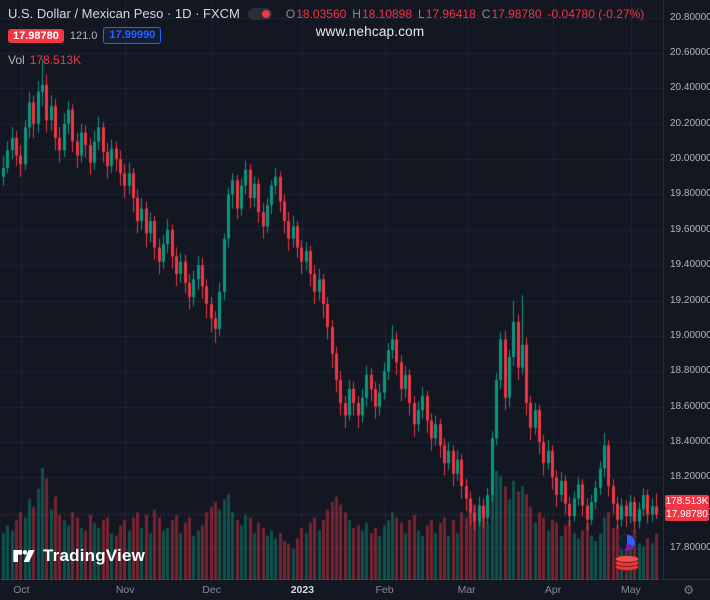  I want to click on time-tick-label: Apr, so click(553, 590).